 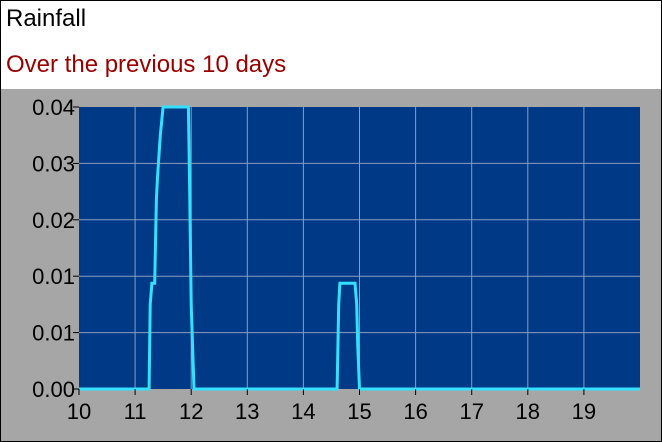 What do you see at coordinates (135, 411) in the screenshot?
I see `x-tick-label: 11` at bounding box center [135, 411].